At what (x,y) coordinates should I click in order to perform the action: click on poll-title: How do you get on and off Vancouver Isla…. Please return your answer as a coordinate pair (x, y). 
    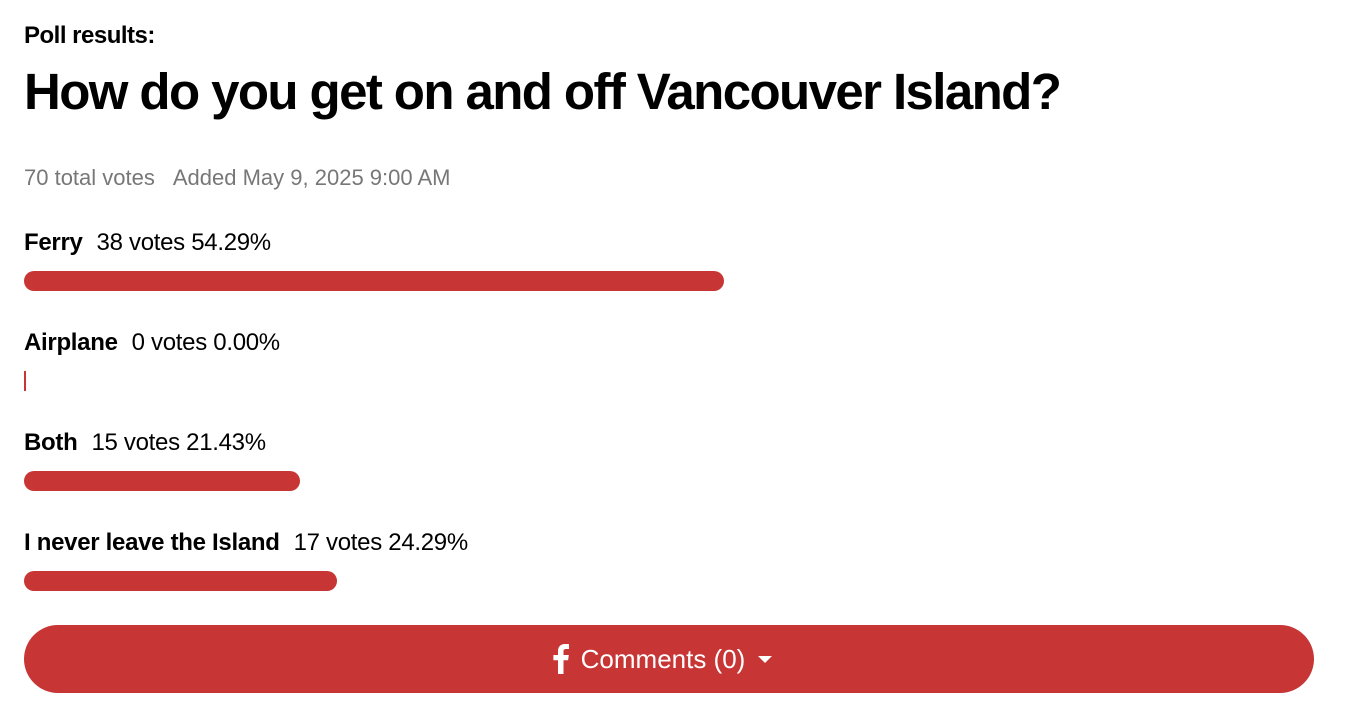
    Looking at the image, I should click on (543, 91).